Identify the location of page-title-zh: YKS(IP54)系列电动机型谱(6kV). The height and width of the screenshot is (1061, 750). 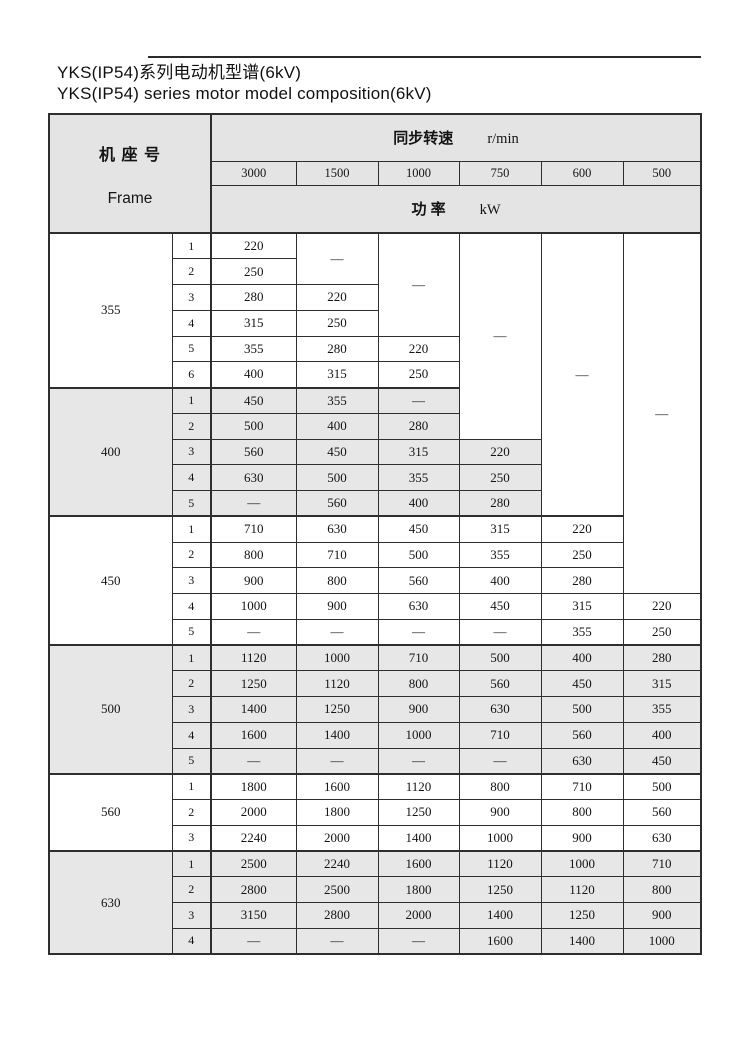
(179, 72).